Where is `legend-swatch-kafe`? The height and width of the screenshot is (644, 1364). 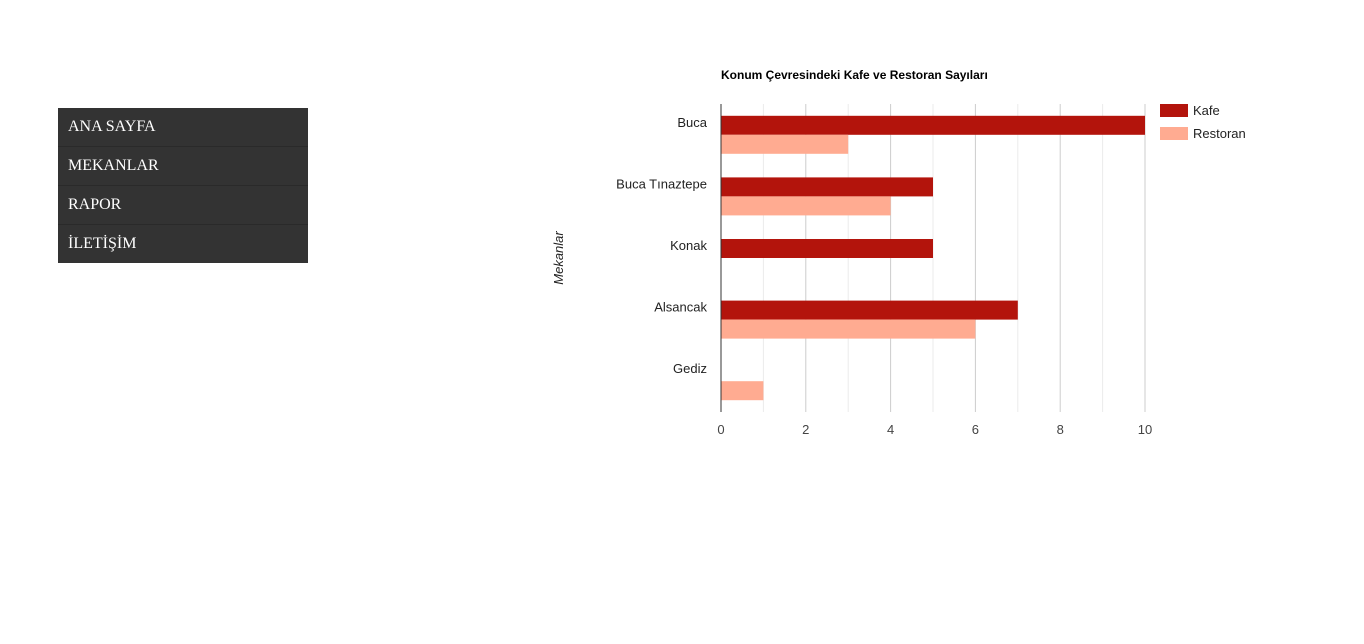 legend-swatch-kafe is located at coordinates (1174, 110).